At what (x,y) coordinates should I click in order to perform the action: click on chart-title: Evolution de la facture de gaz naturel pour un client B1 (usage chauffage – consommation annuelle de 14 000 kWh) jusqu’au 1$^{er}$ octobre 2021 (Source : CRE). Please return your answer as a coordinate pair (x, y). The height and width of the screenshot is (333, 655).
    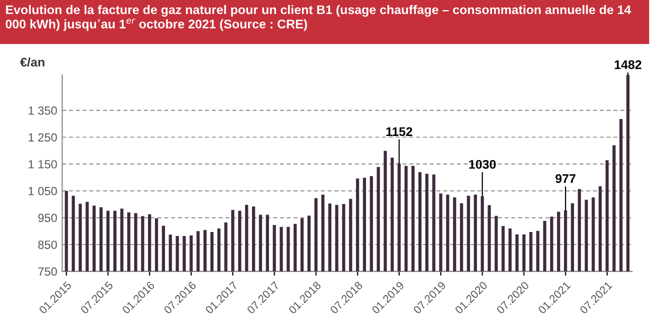
    Looking at the image, I should click on (318, 17).